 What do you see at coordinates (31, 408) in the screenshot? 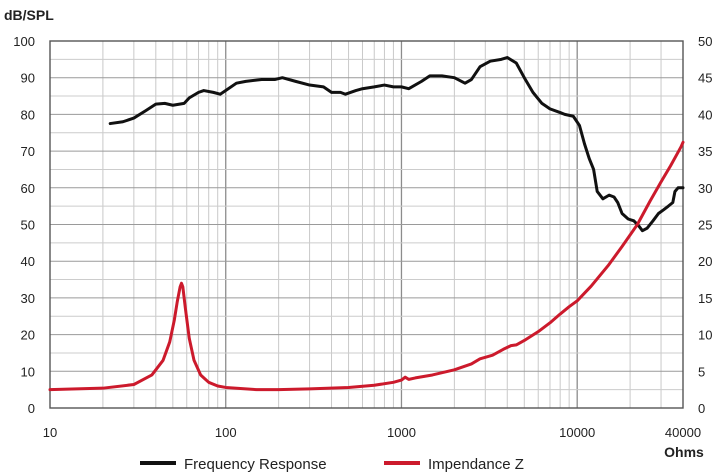
I see `y-tick-label: 0` at bounding box center [31, 408].